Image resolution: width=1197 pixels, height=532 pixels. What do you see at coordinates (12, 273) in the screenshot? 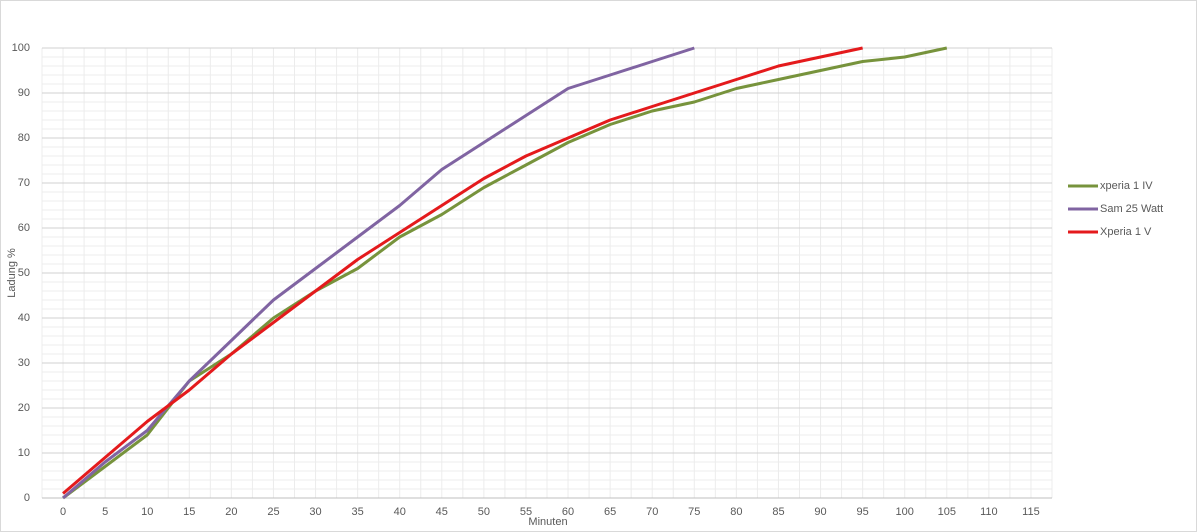
I see `y-axis-title: Ladung %` at bounding box center [12, 273].